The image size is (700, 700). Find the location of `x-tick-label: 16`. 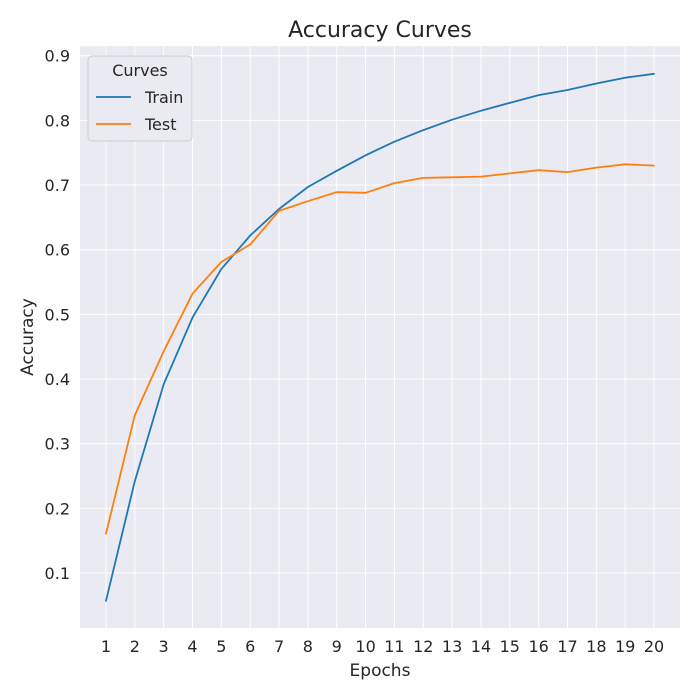

x-tick-label: 16 is located at coordinates (538, 646).